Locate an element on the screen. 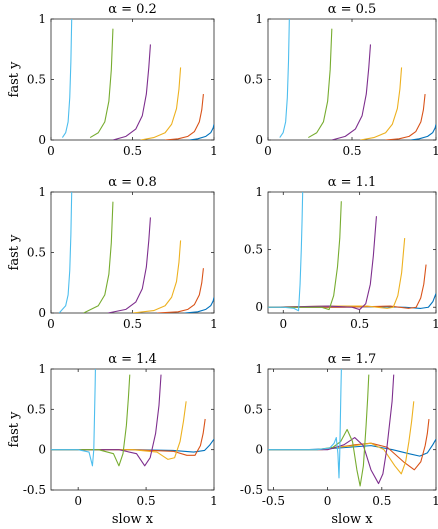 Image resolution: width=438 pixels, height=529 pixels. subplot-title: α = 1.4 is located at coordinates (132, 359).